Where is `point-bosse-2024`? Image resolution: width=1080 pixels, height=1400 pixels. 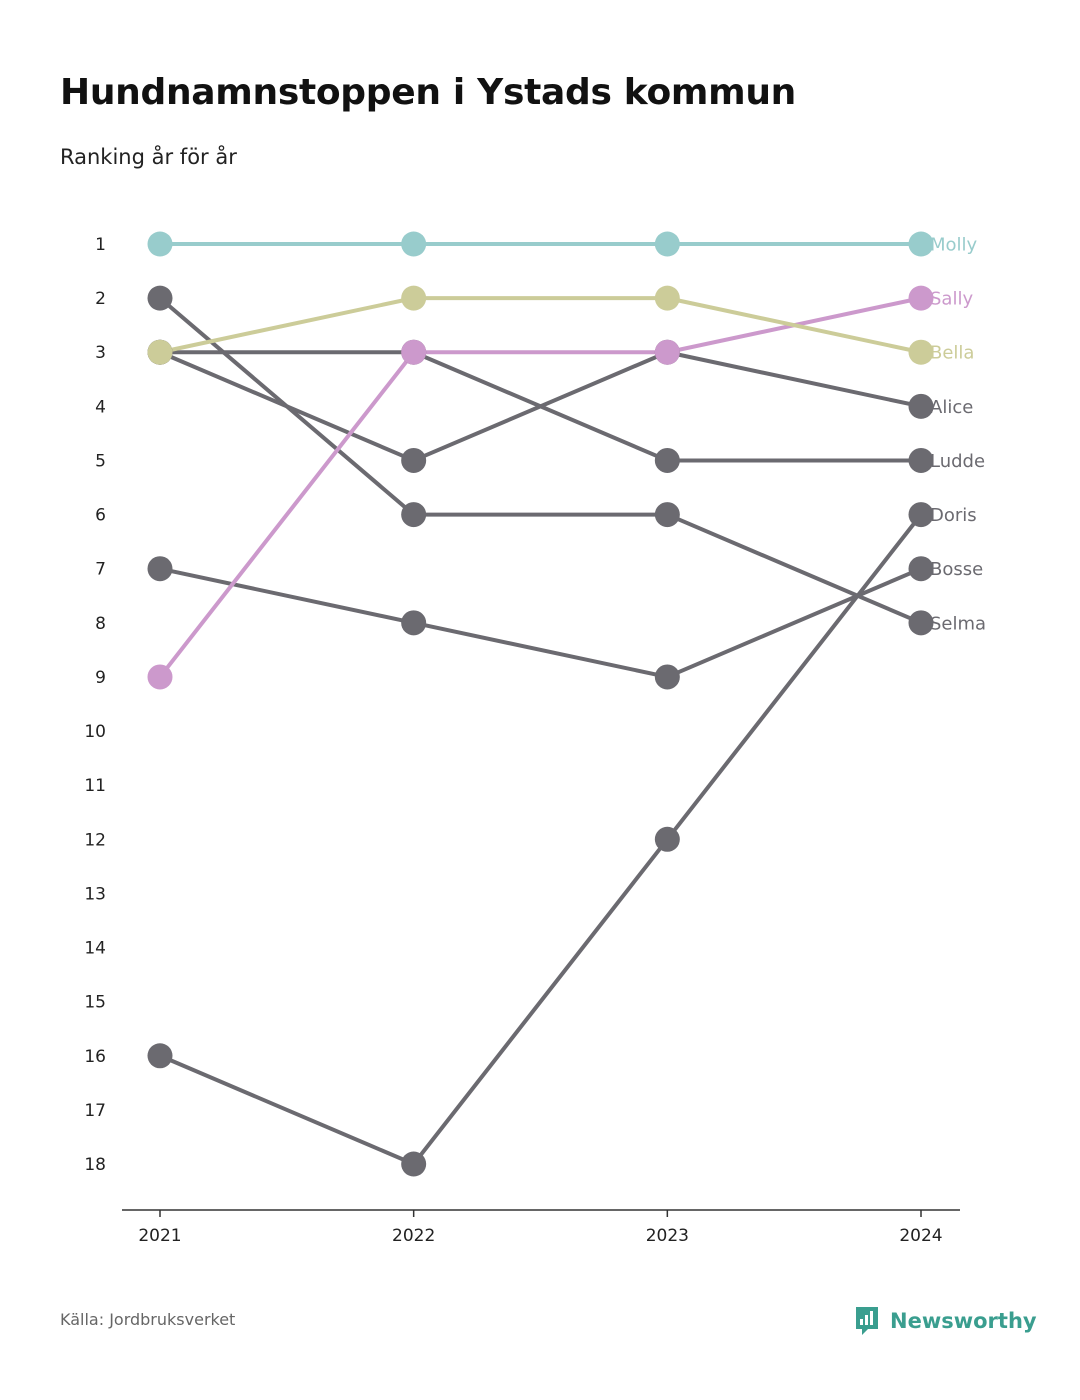
point-bosse-2024 is located at coordinates (921, 569).